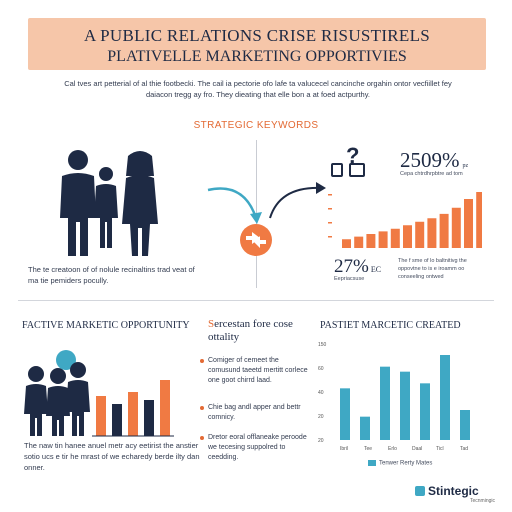  Describe the element at coordinates (322, 345) in the screenshot. I see `y-tick-label: 150` at that location.